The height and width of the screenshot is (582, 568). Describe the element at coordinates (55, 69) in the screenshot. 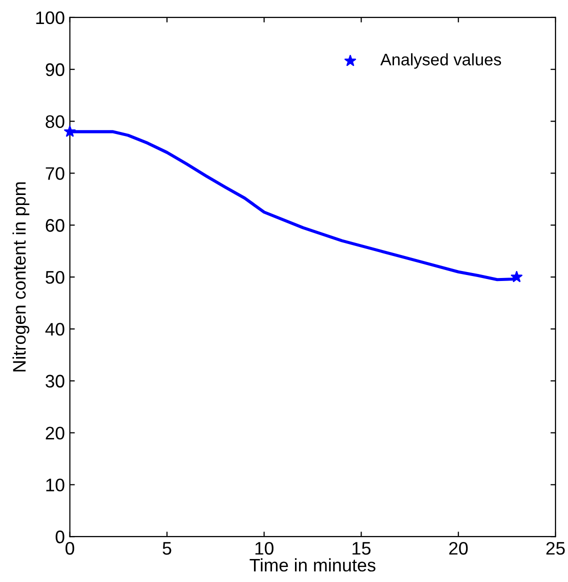

I see `y-tick-label: 90` at that location.